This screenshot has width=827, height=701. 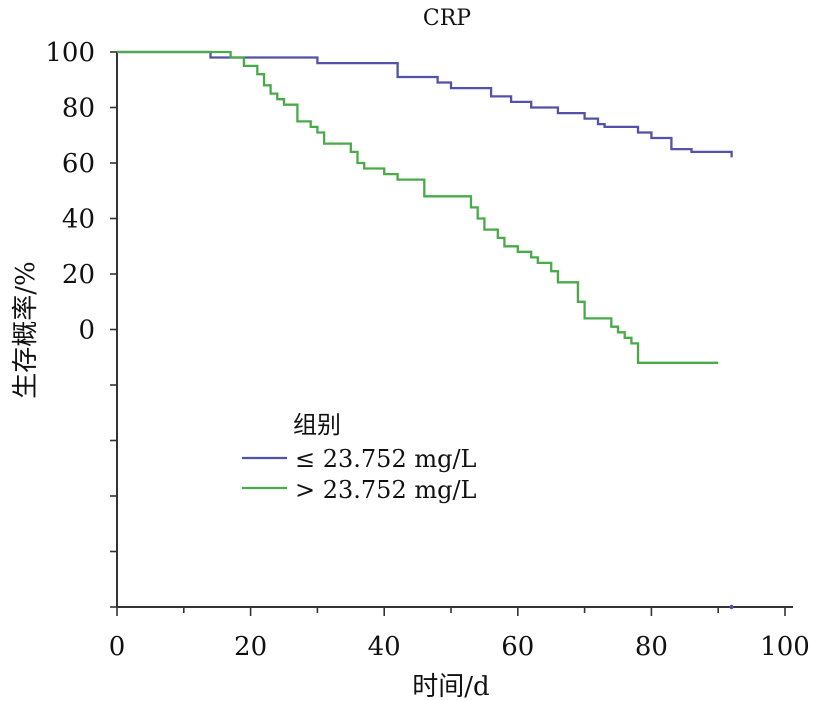 What do you see at coordinates (78, 164) in the screenshot?
I see `y-tick-label: 60` at bounding box center [78, 164].